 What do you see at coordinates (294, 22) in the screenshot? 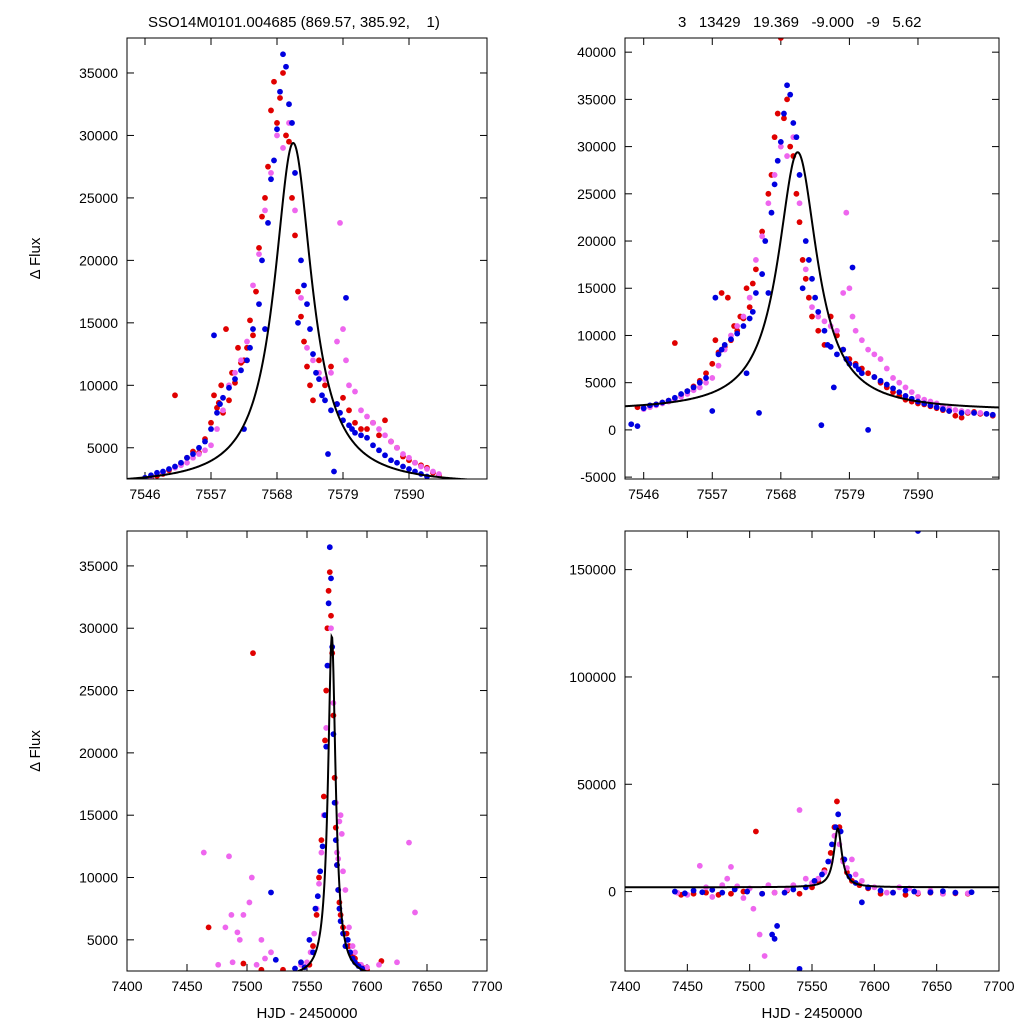
I see `chart-title-left: SSO14M0101.004685 (869.57, 385.92, 1)` at bounding box center [294, 22].